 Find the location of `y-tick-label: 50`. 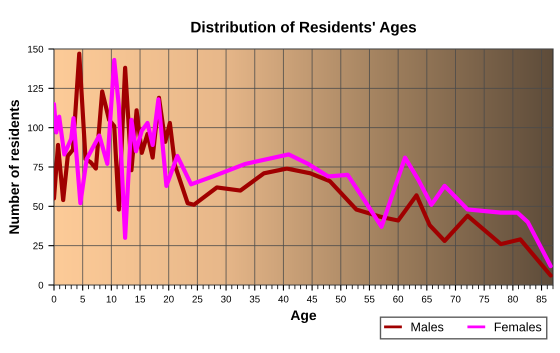

y-tick-label: 50 is located at coordinates (38, 206).